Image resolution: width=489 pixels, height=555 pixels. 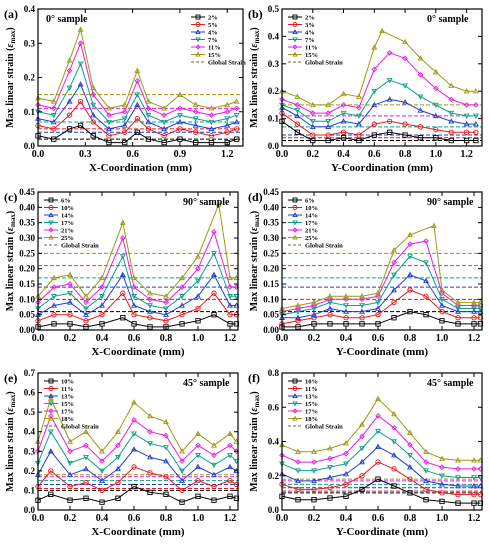 What do you see at coordinates (315, 405) in the screenshot?
I see `legend: 10%11%13%15%17%18%Global Strain` at bounding box center [315, 405].